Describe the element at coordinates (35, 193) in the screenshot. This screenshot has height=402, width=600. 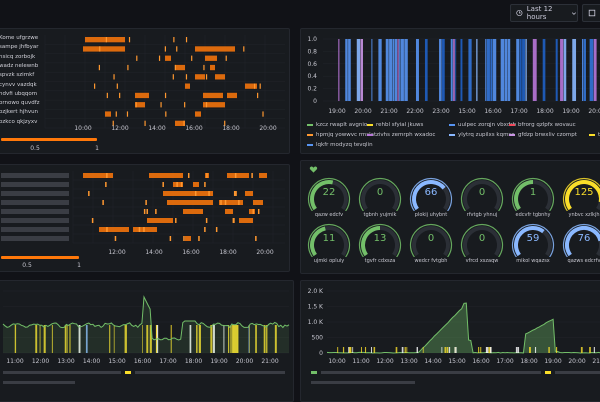
I see `row-label-placeholder` at that location.